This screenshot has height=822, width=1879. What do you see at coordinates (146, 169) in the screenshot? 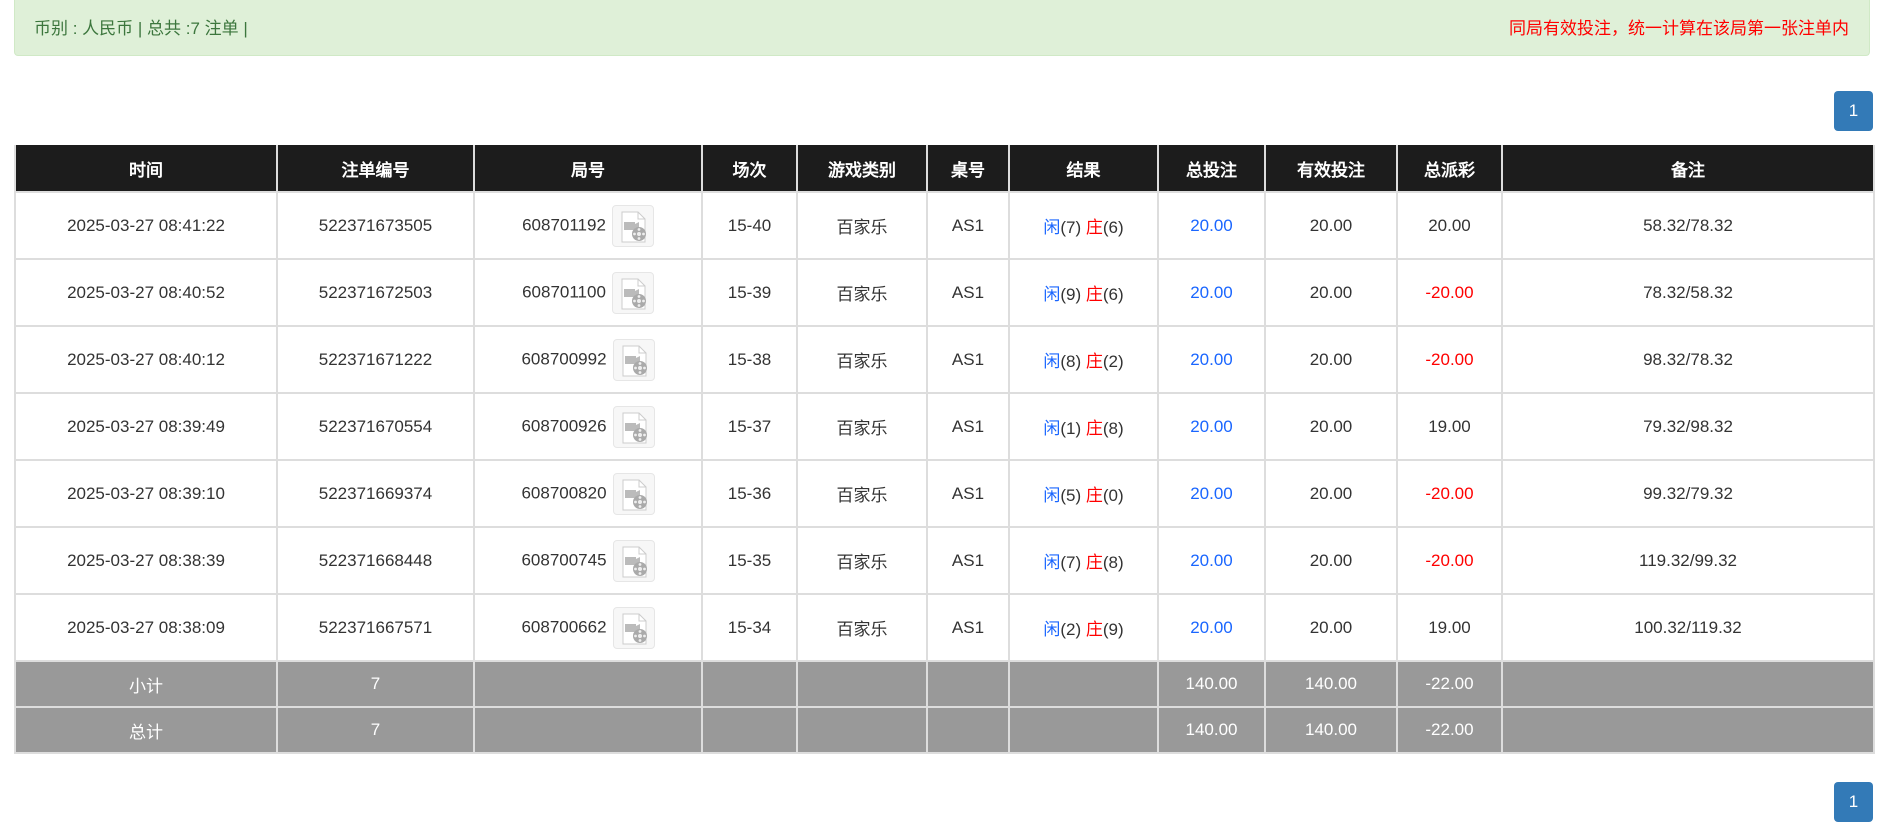
I see `header-time: 时间` at bounding box center [146, 169].